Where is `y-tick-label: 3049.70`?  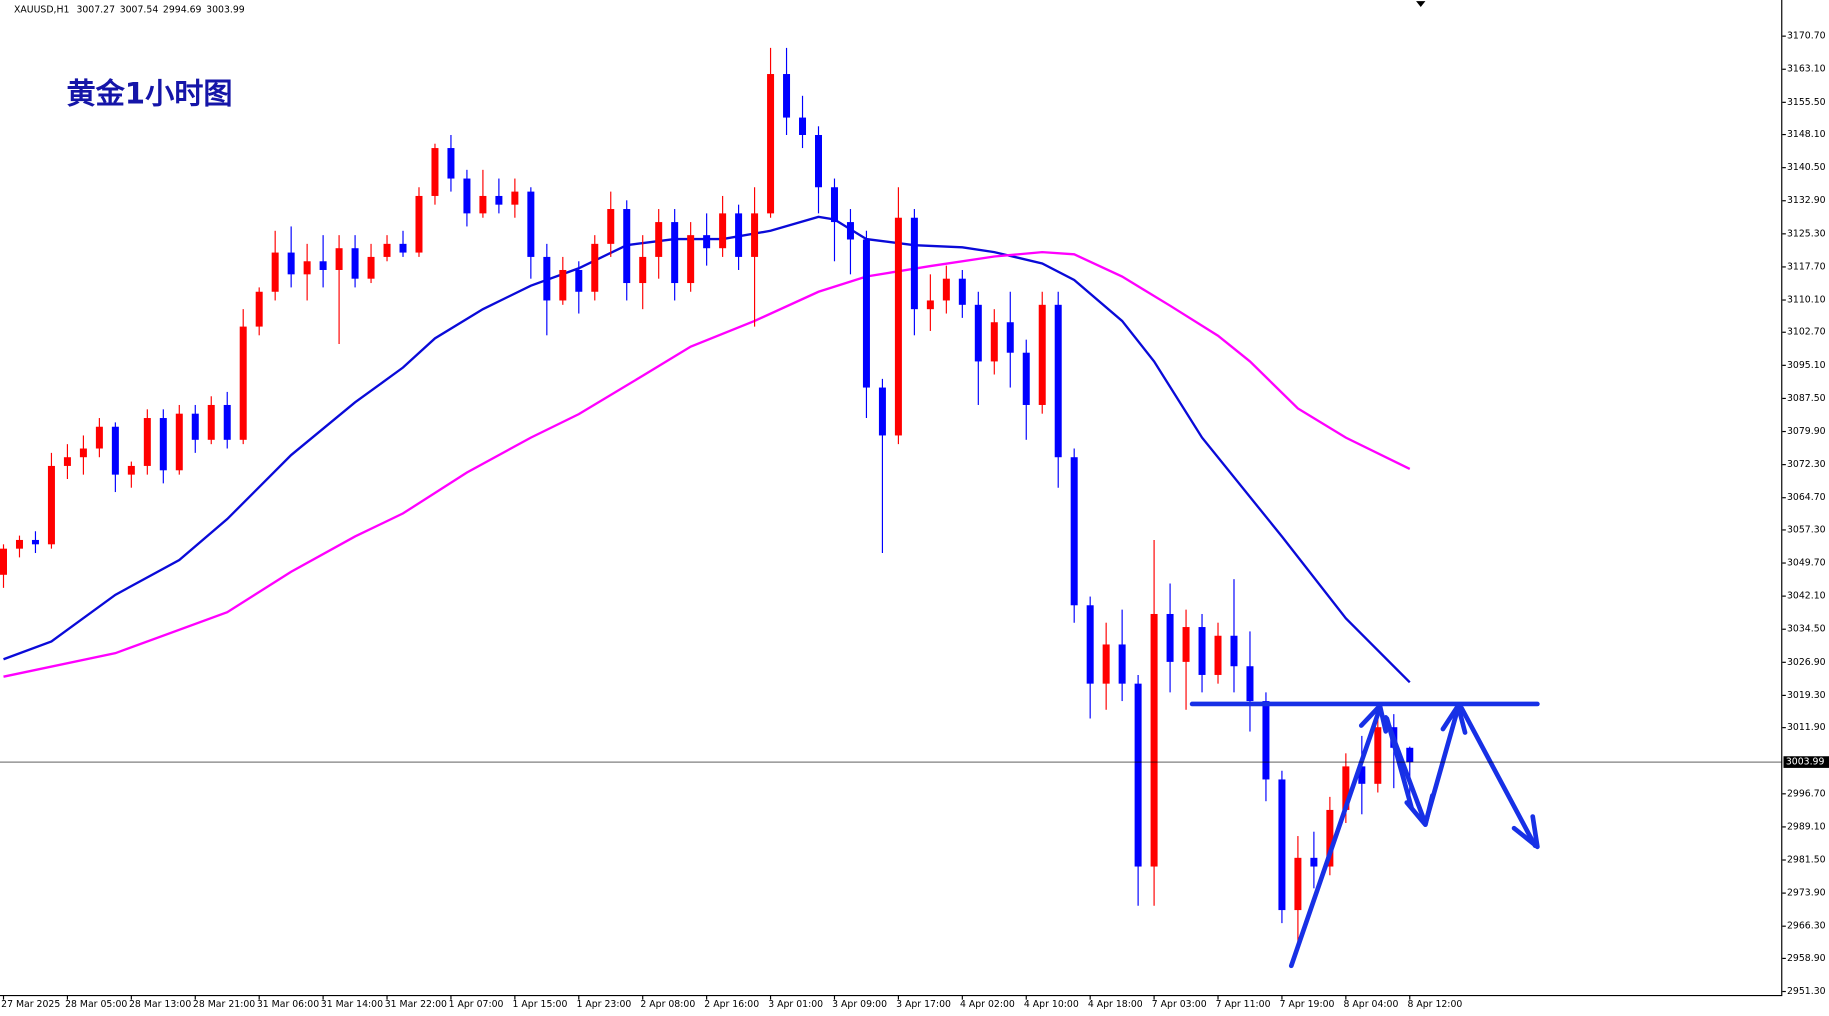 y-tick-label: 3049.70 is located at coordinates (1806, 563).